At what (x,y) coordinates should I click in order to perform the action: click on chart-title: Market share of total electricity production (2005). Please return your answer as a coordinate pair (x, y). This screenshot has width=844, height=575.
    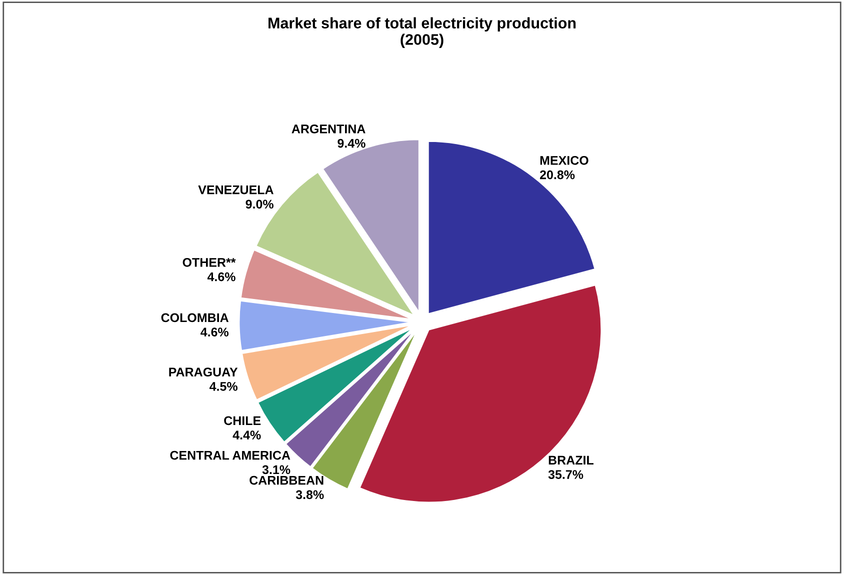
    Looking at the image, I should click on (422, 32).